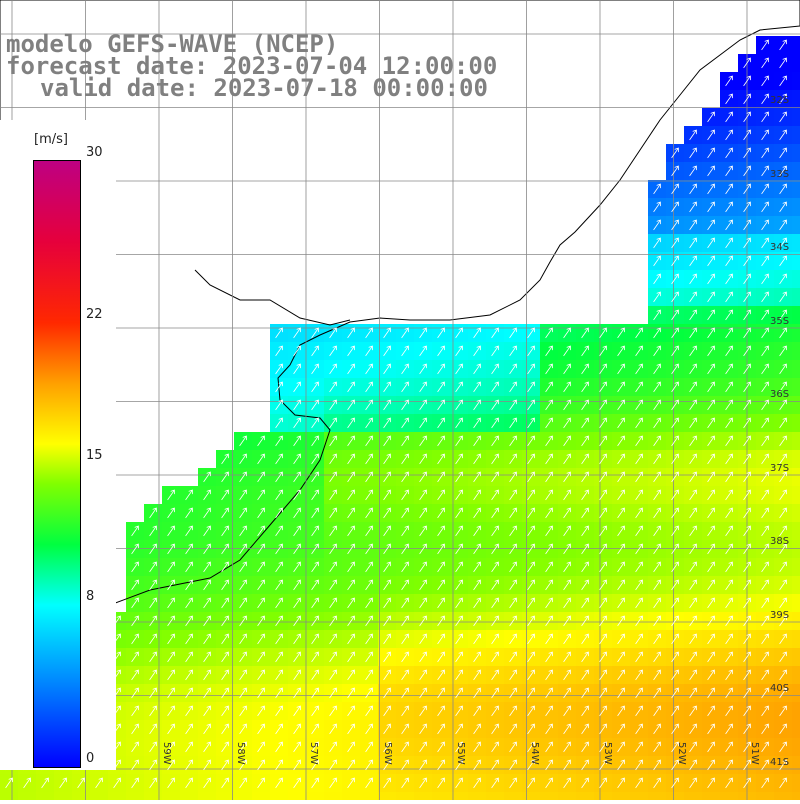 This screenshot has width=800, height=804. What do you see at coordinates (264, 88) in the screenshot?
I see `map-title-valid-date: valid date: 2023-07-18 00:00:00` at bounding box center [264, 88].